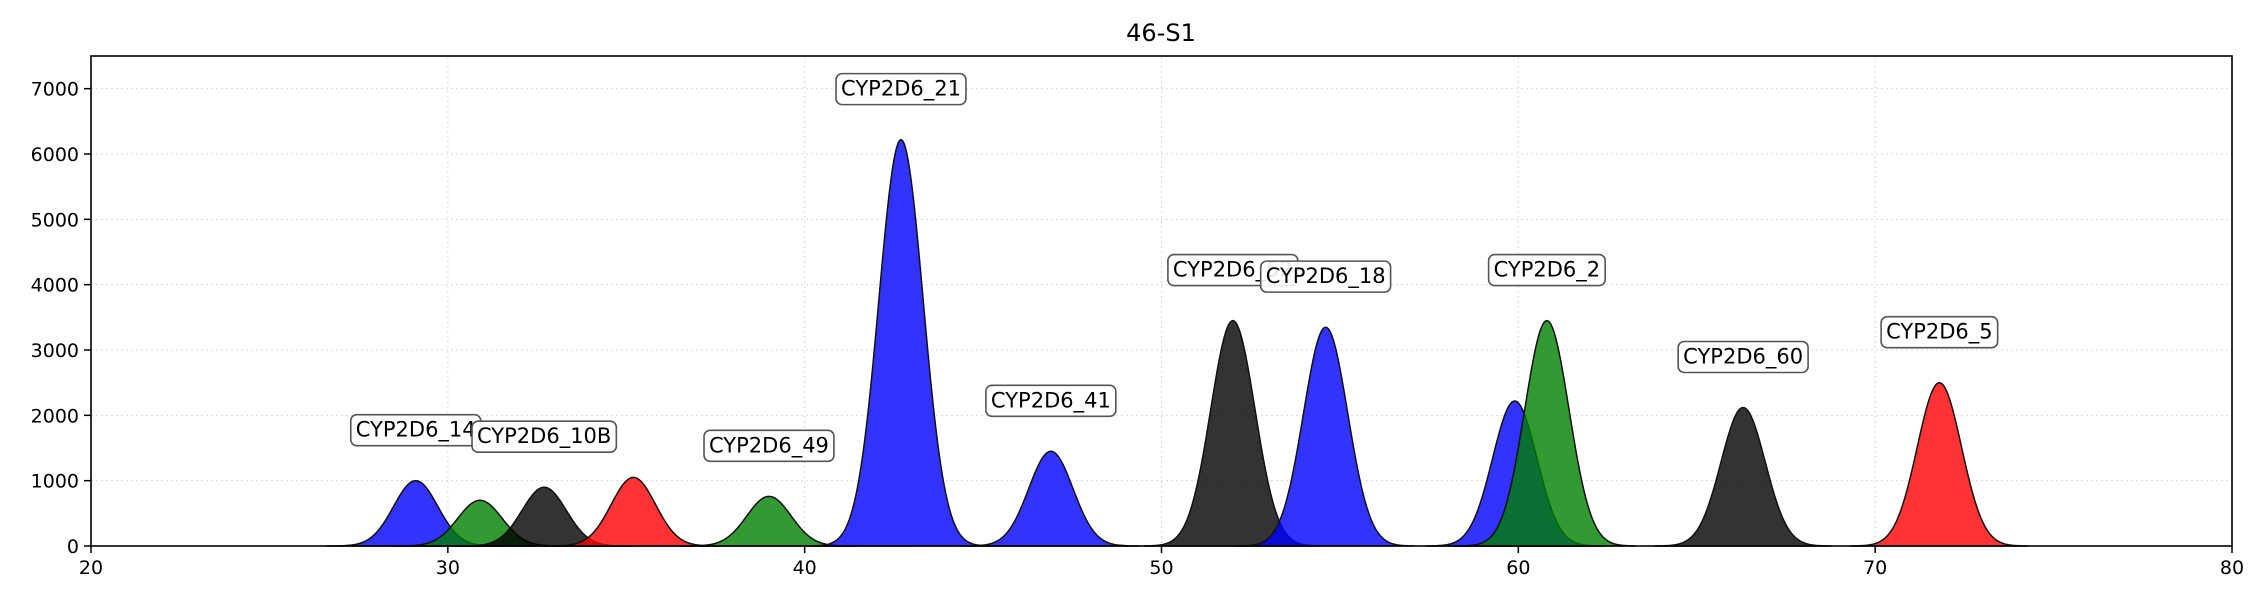 This screenshot has height=600, width=2250. Describe the element at coordinates (55, 482) in the screenshot. I see `y-tick-label: 1000` at that location.